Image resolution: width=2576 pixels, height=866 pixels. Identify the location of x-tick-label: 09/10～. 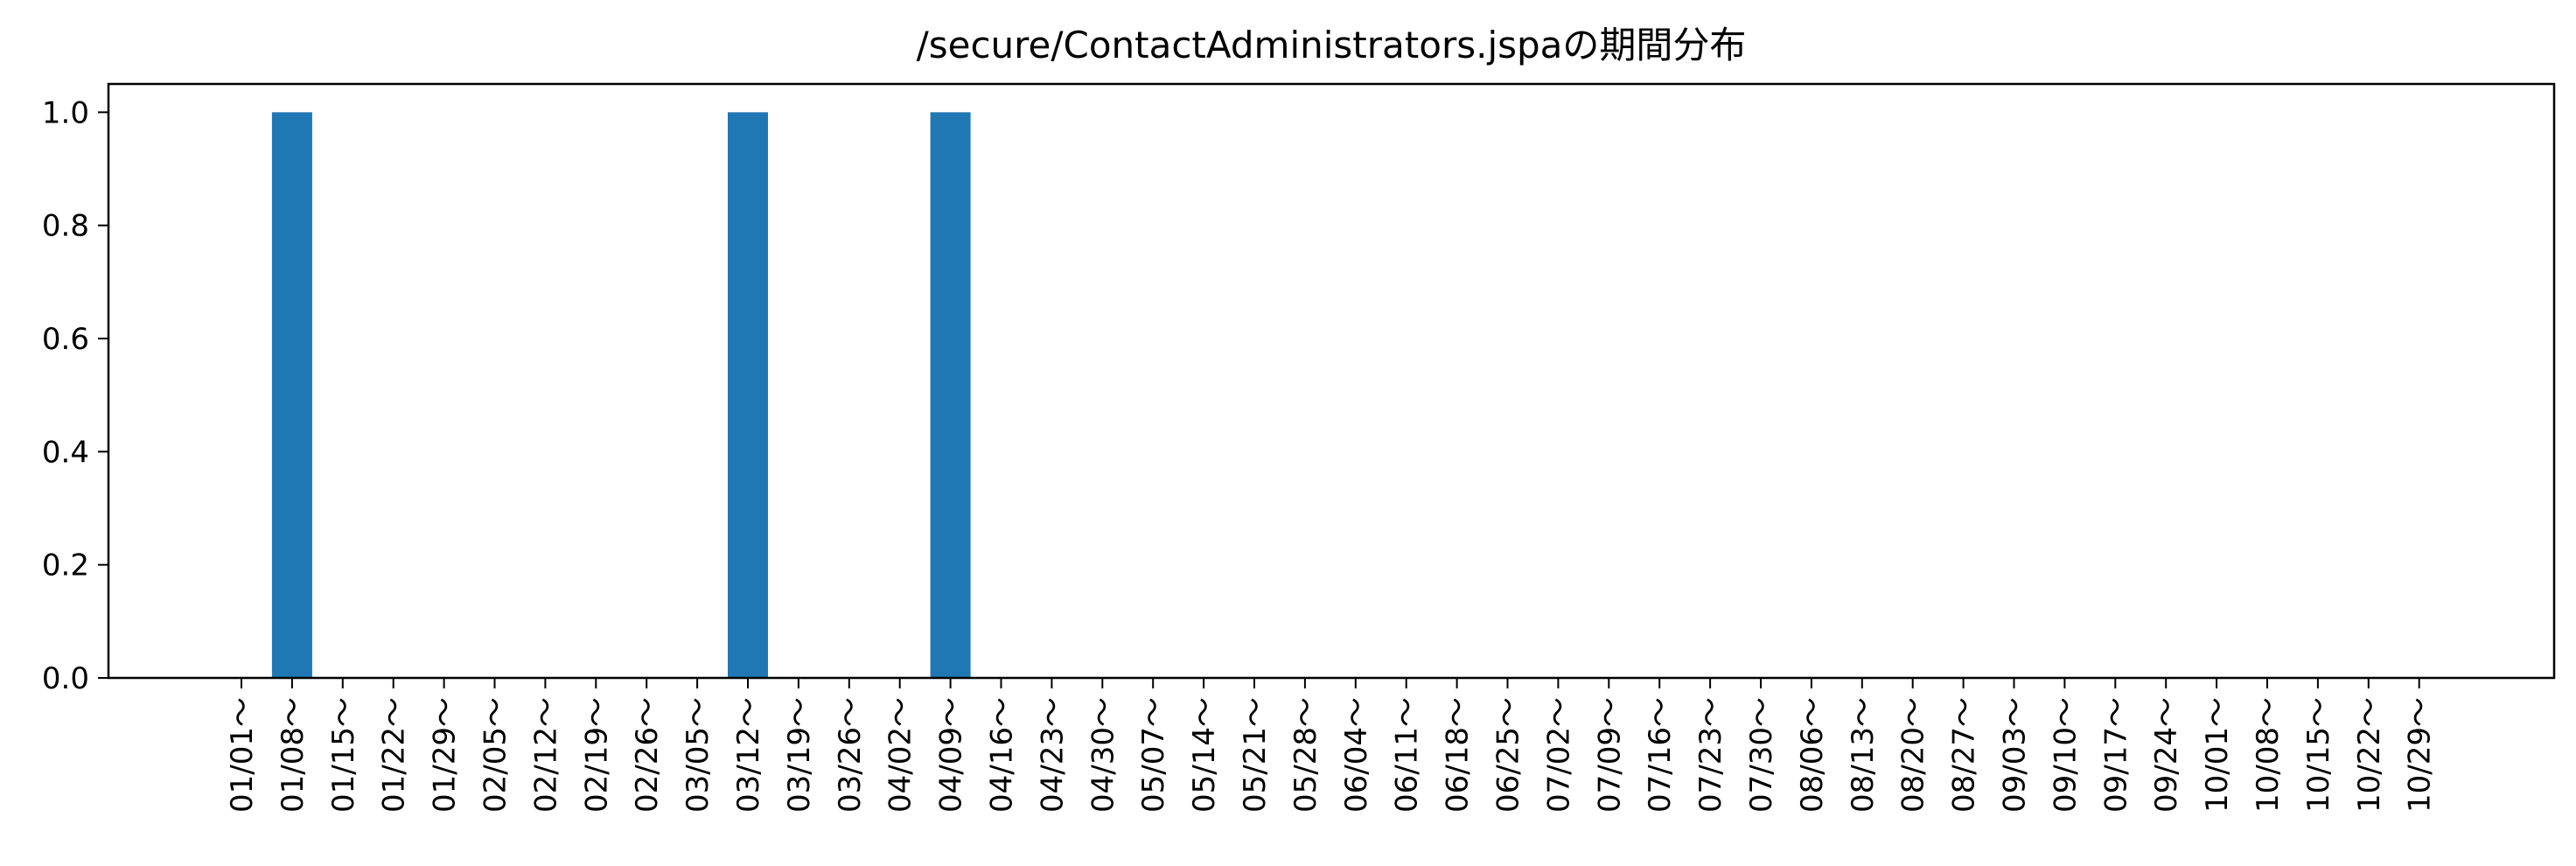
(2065, 755).